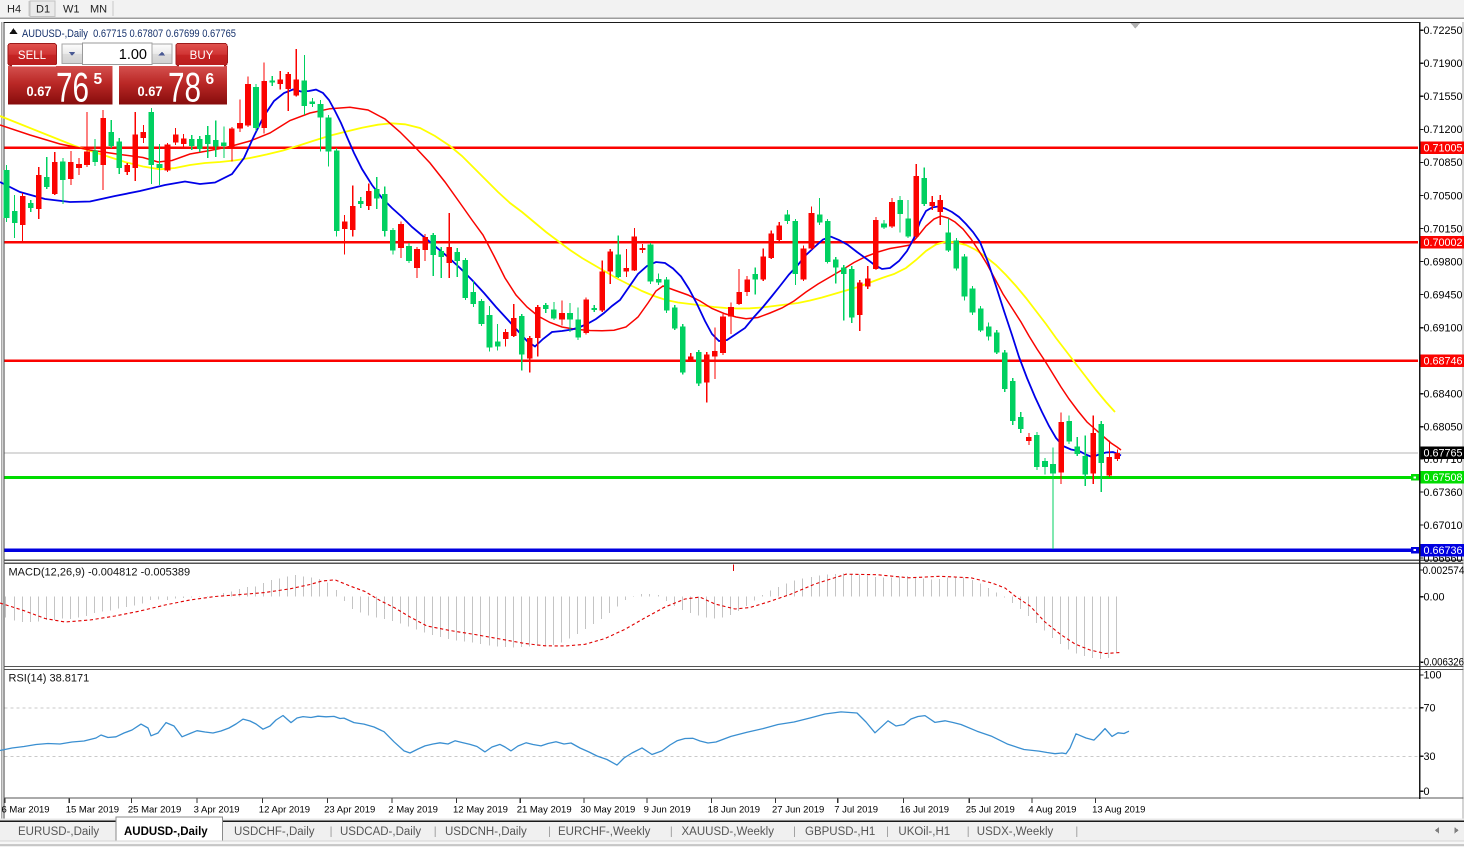 This screenshot has width=1464, height=847. I want to click on svg-text: XAUUSD-,Weekly, so click(728, 832).